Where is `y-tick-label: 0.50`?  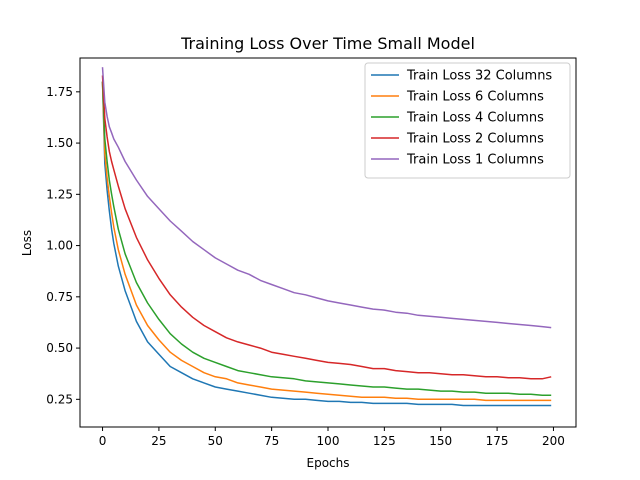
y-tick-label: 0.50 is located at coordinates (59, 348).